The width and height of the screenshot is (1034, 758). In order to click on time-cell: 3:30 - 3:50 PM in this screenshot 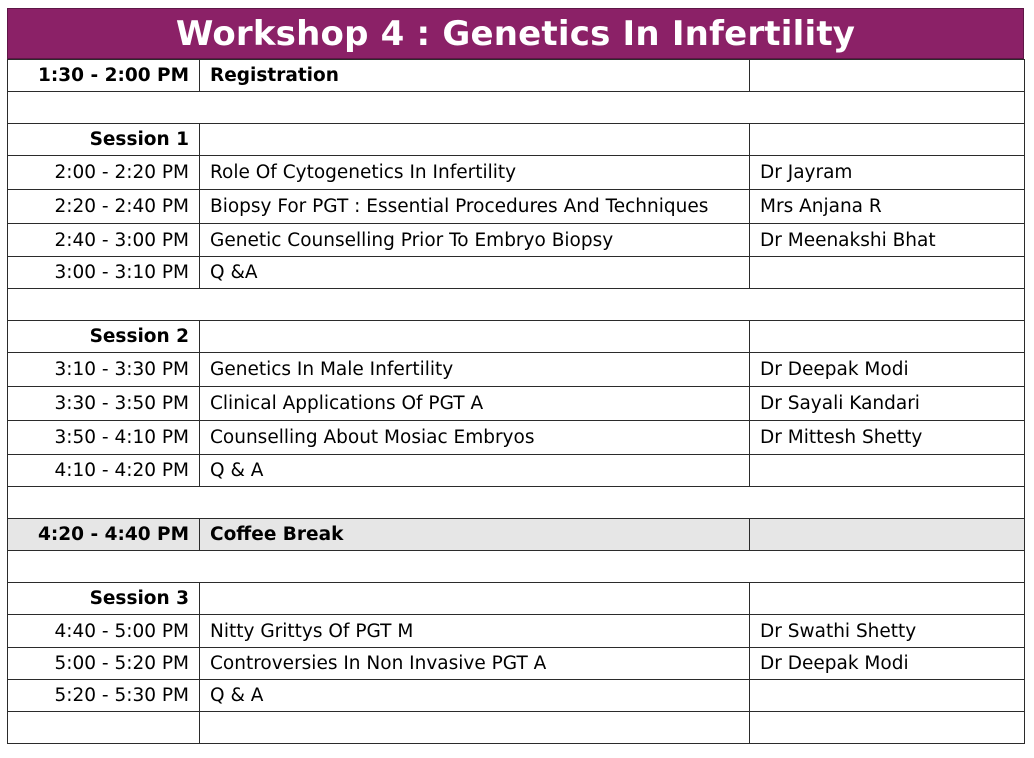, I will do `click(103, 403)`.